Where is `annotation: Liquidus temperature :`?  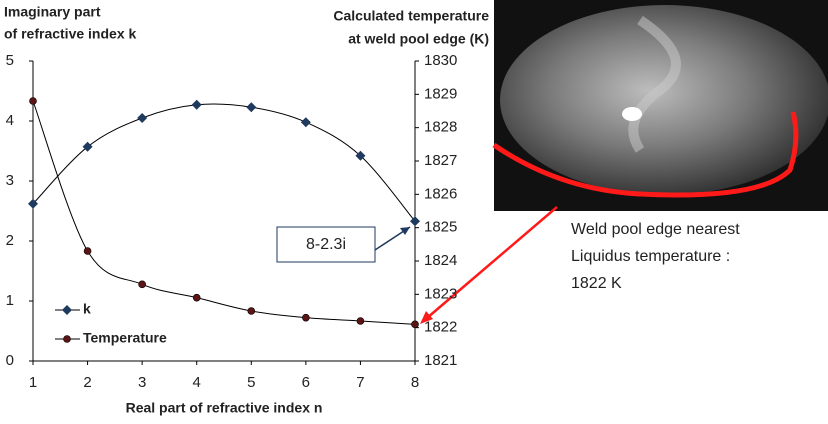
annotation: Liquidus temperature : is located at coordinates (650, 256).